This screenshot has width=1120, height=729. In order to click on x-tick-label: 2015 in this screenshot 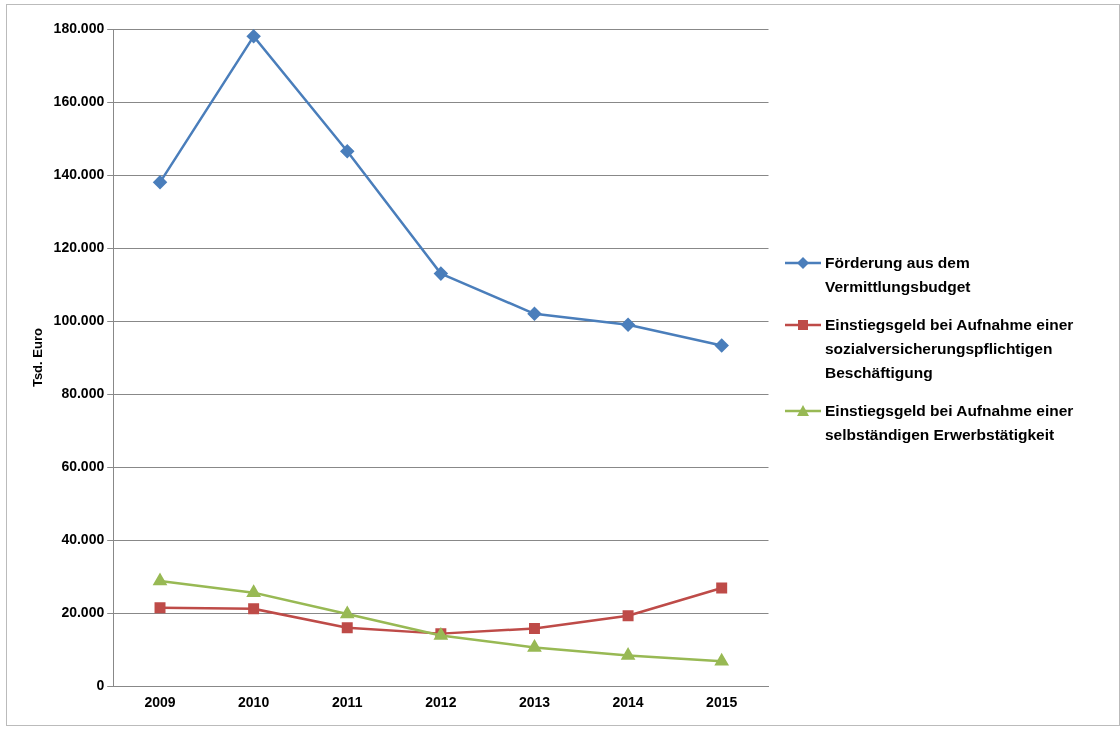, I will do `click(722, 702)`.